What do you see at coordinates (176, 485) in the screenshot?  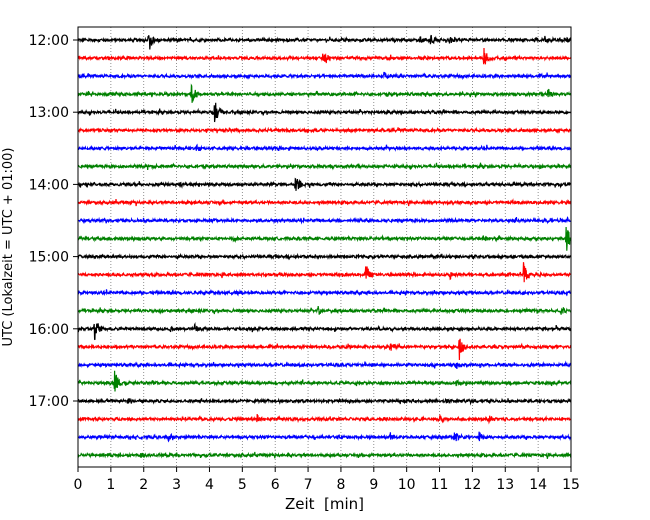 I see `x-tick-label: 3` at bounding box center [176, 485].